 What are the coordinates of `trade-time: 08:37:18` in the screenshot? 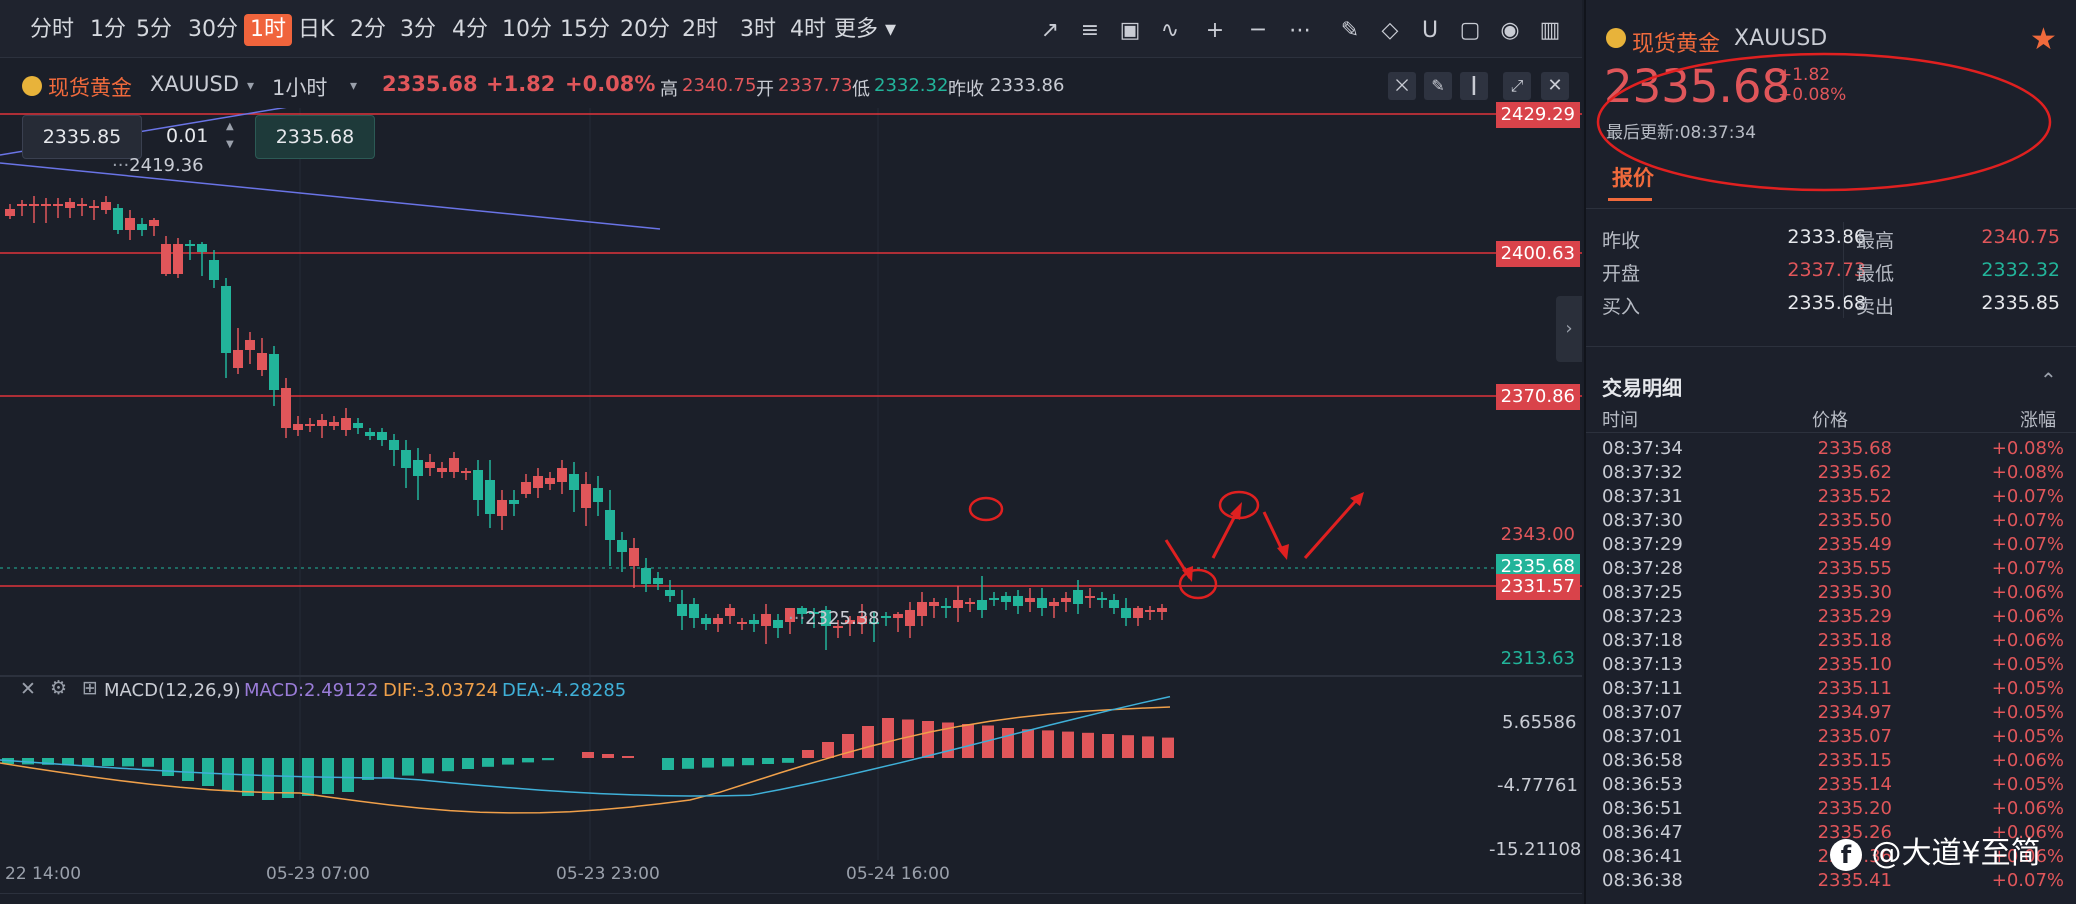 It's located at (1642, 640).